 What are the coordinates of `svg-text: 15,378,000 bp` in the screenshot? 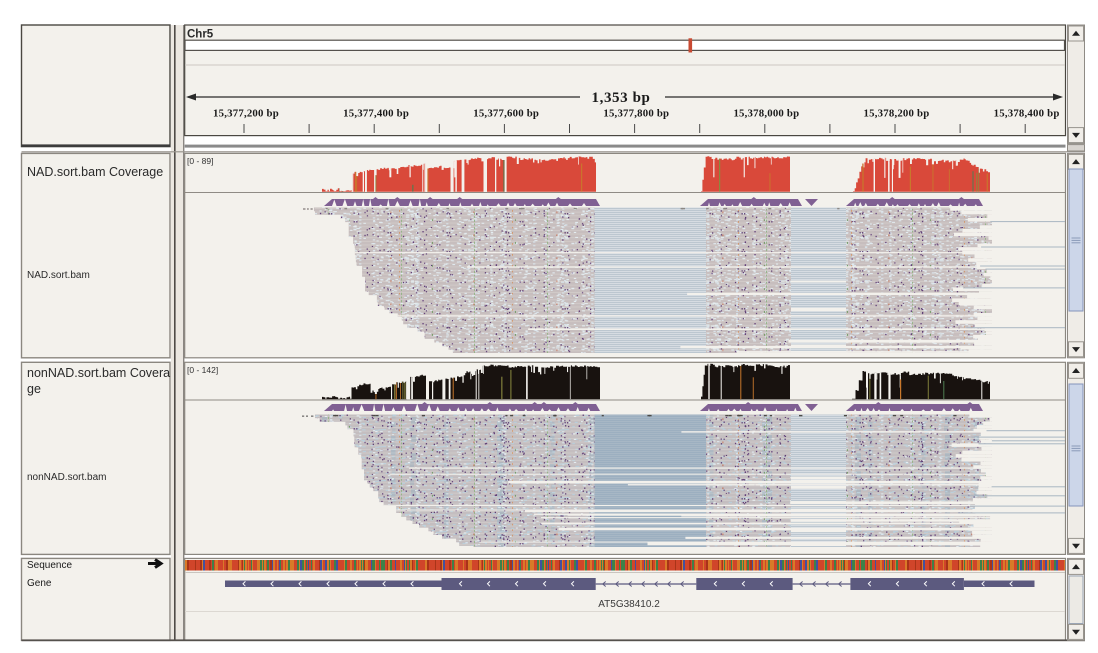 It's located at (766, 114).